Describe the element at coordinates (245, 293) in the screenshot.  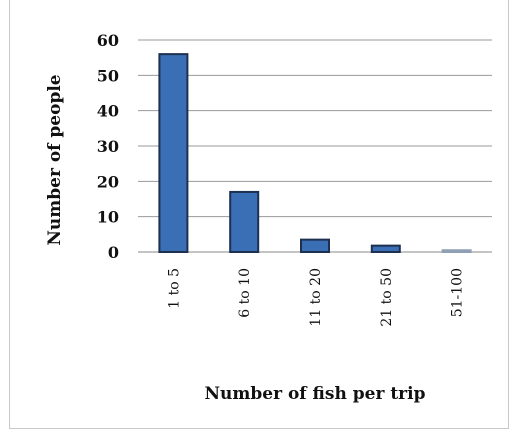
I see `x-tick-label: 6 to 10` at that location.